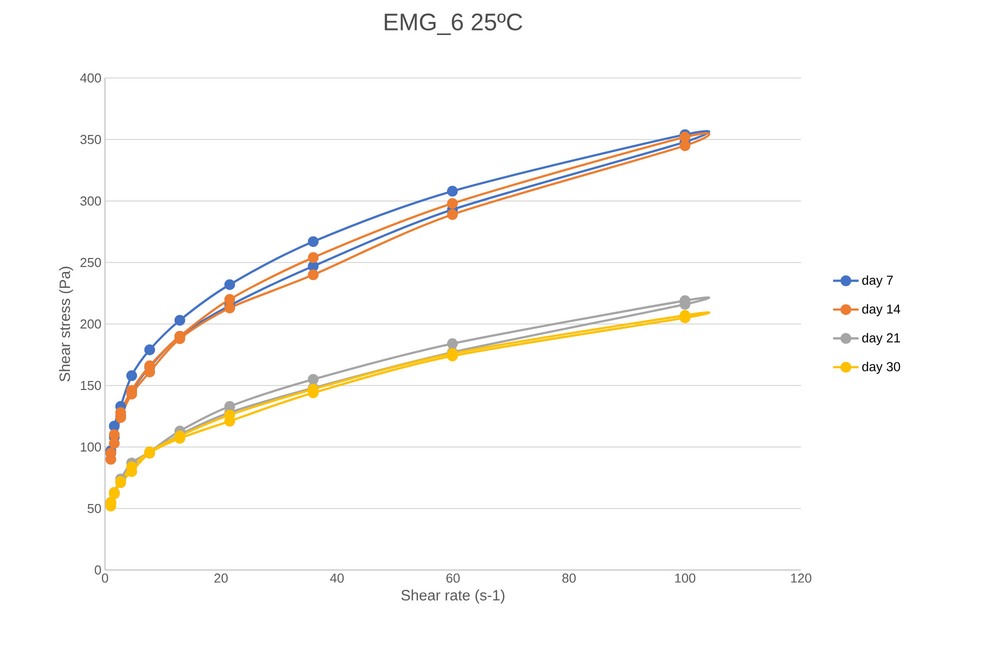 The image size is (986, 660). What do you see at coordinates (801, 578) in the screenshot?
I see `x-tick-label: 120` at bounding box center [801, 578].